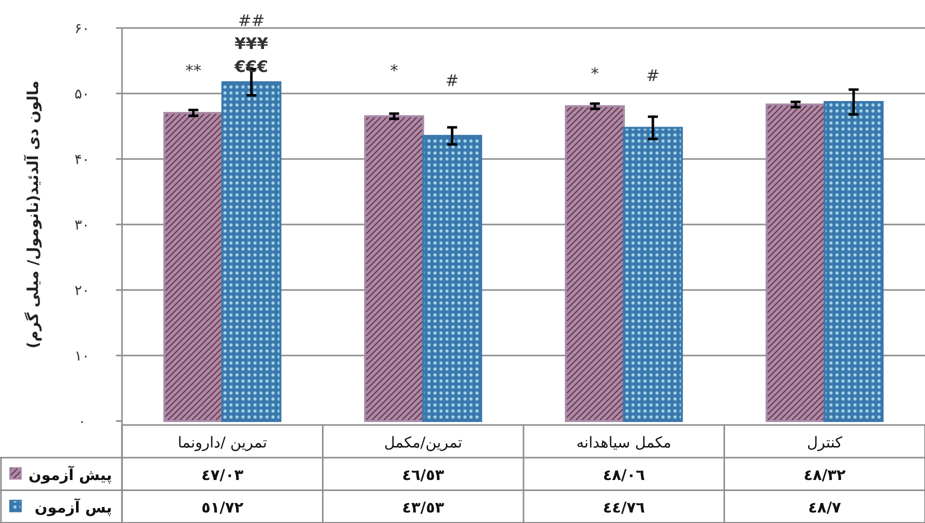  I want to click on y-tick-label: ۲۰, so click(82, 291).